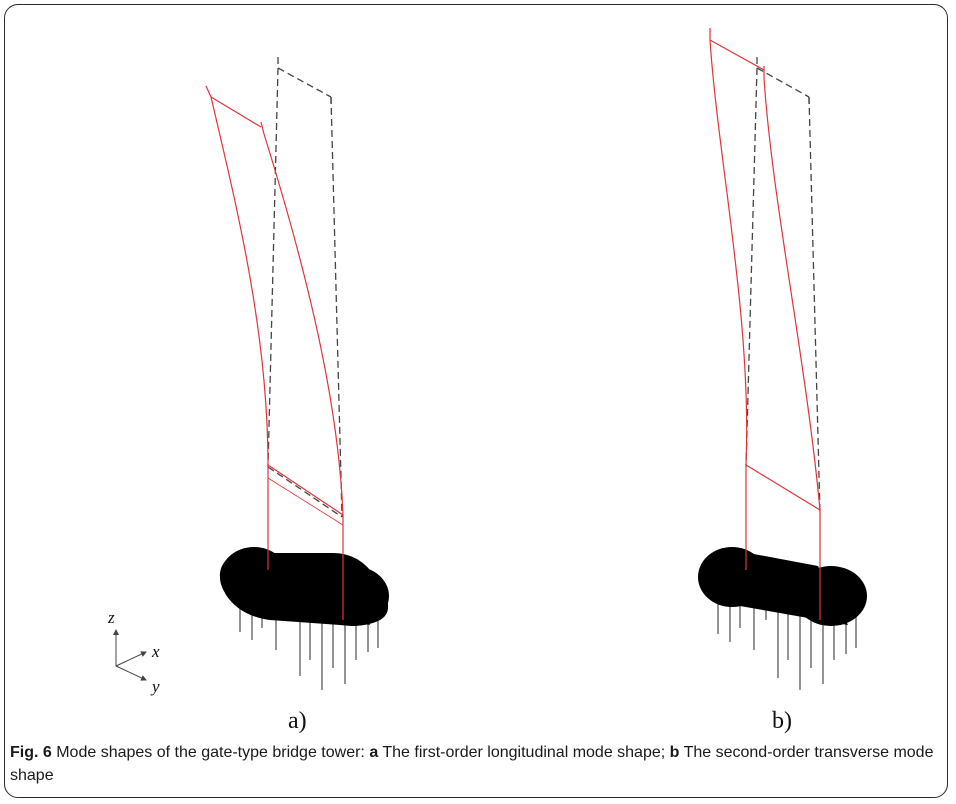 The width and height of the screenshot is (956, 804). Describe the element at coordinates (155, 686) in the screenshot. I see `axis-y-label: y` at that location.